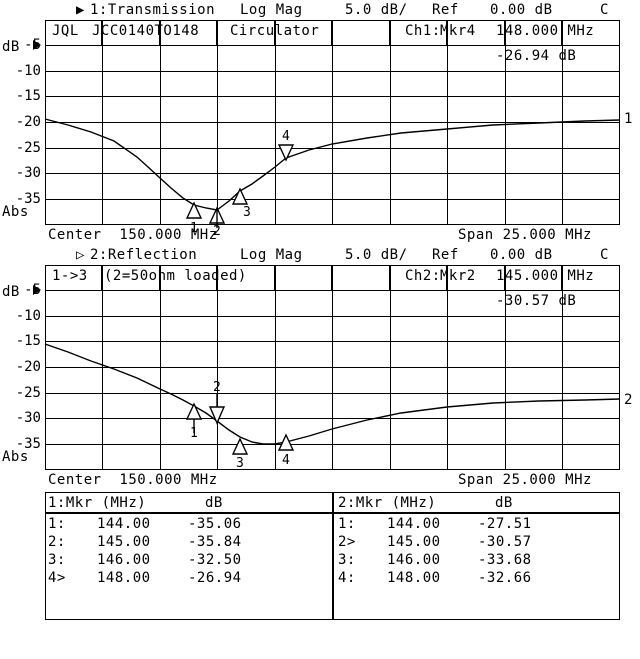 The image size is (640, 659). I want to click on channel2-marker-number: Mkr2, so click(458, 276).